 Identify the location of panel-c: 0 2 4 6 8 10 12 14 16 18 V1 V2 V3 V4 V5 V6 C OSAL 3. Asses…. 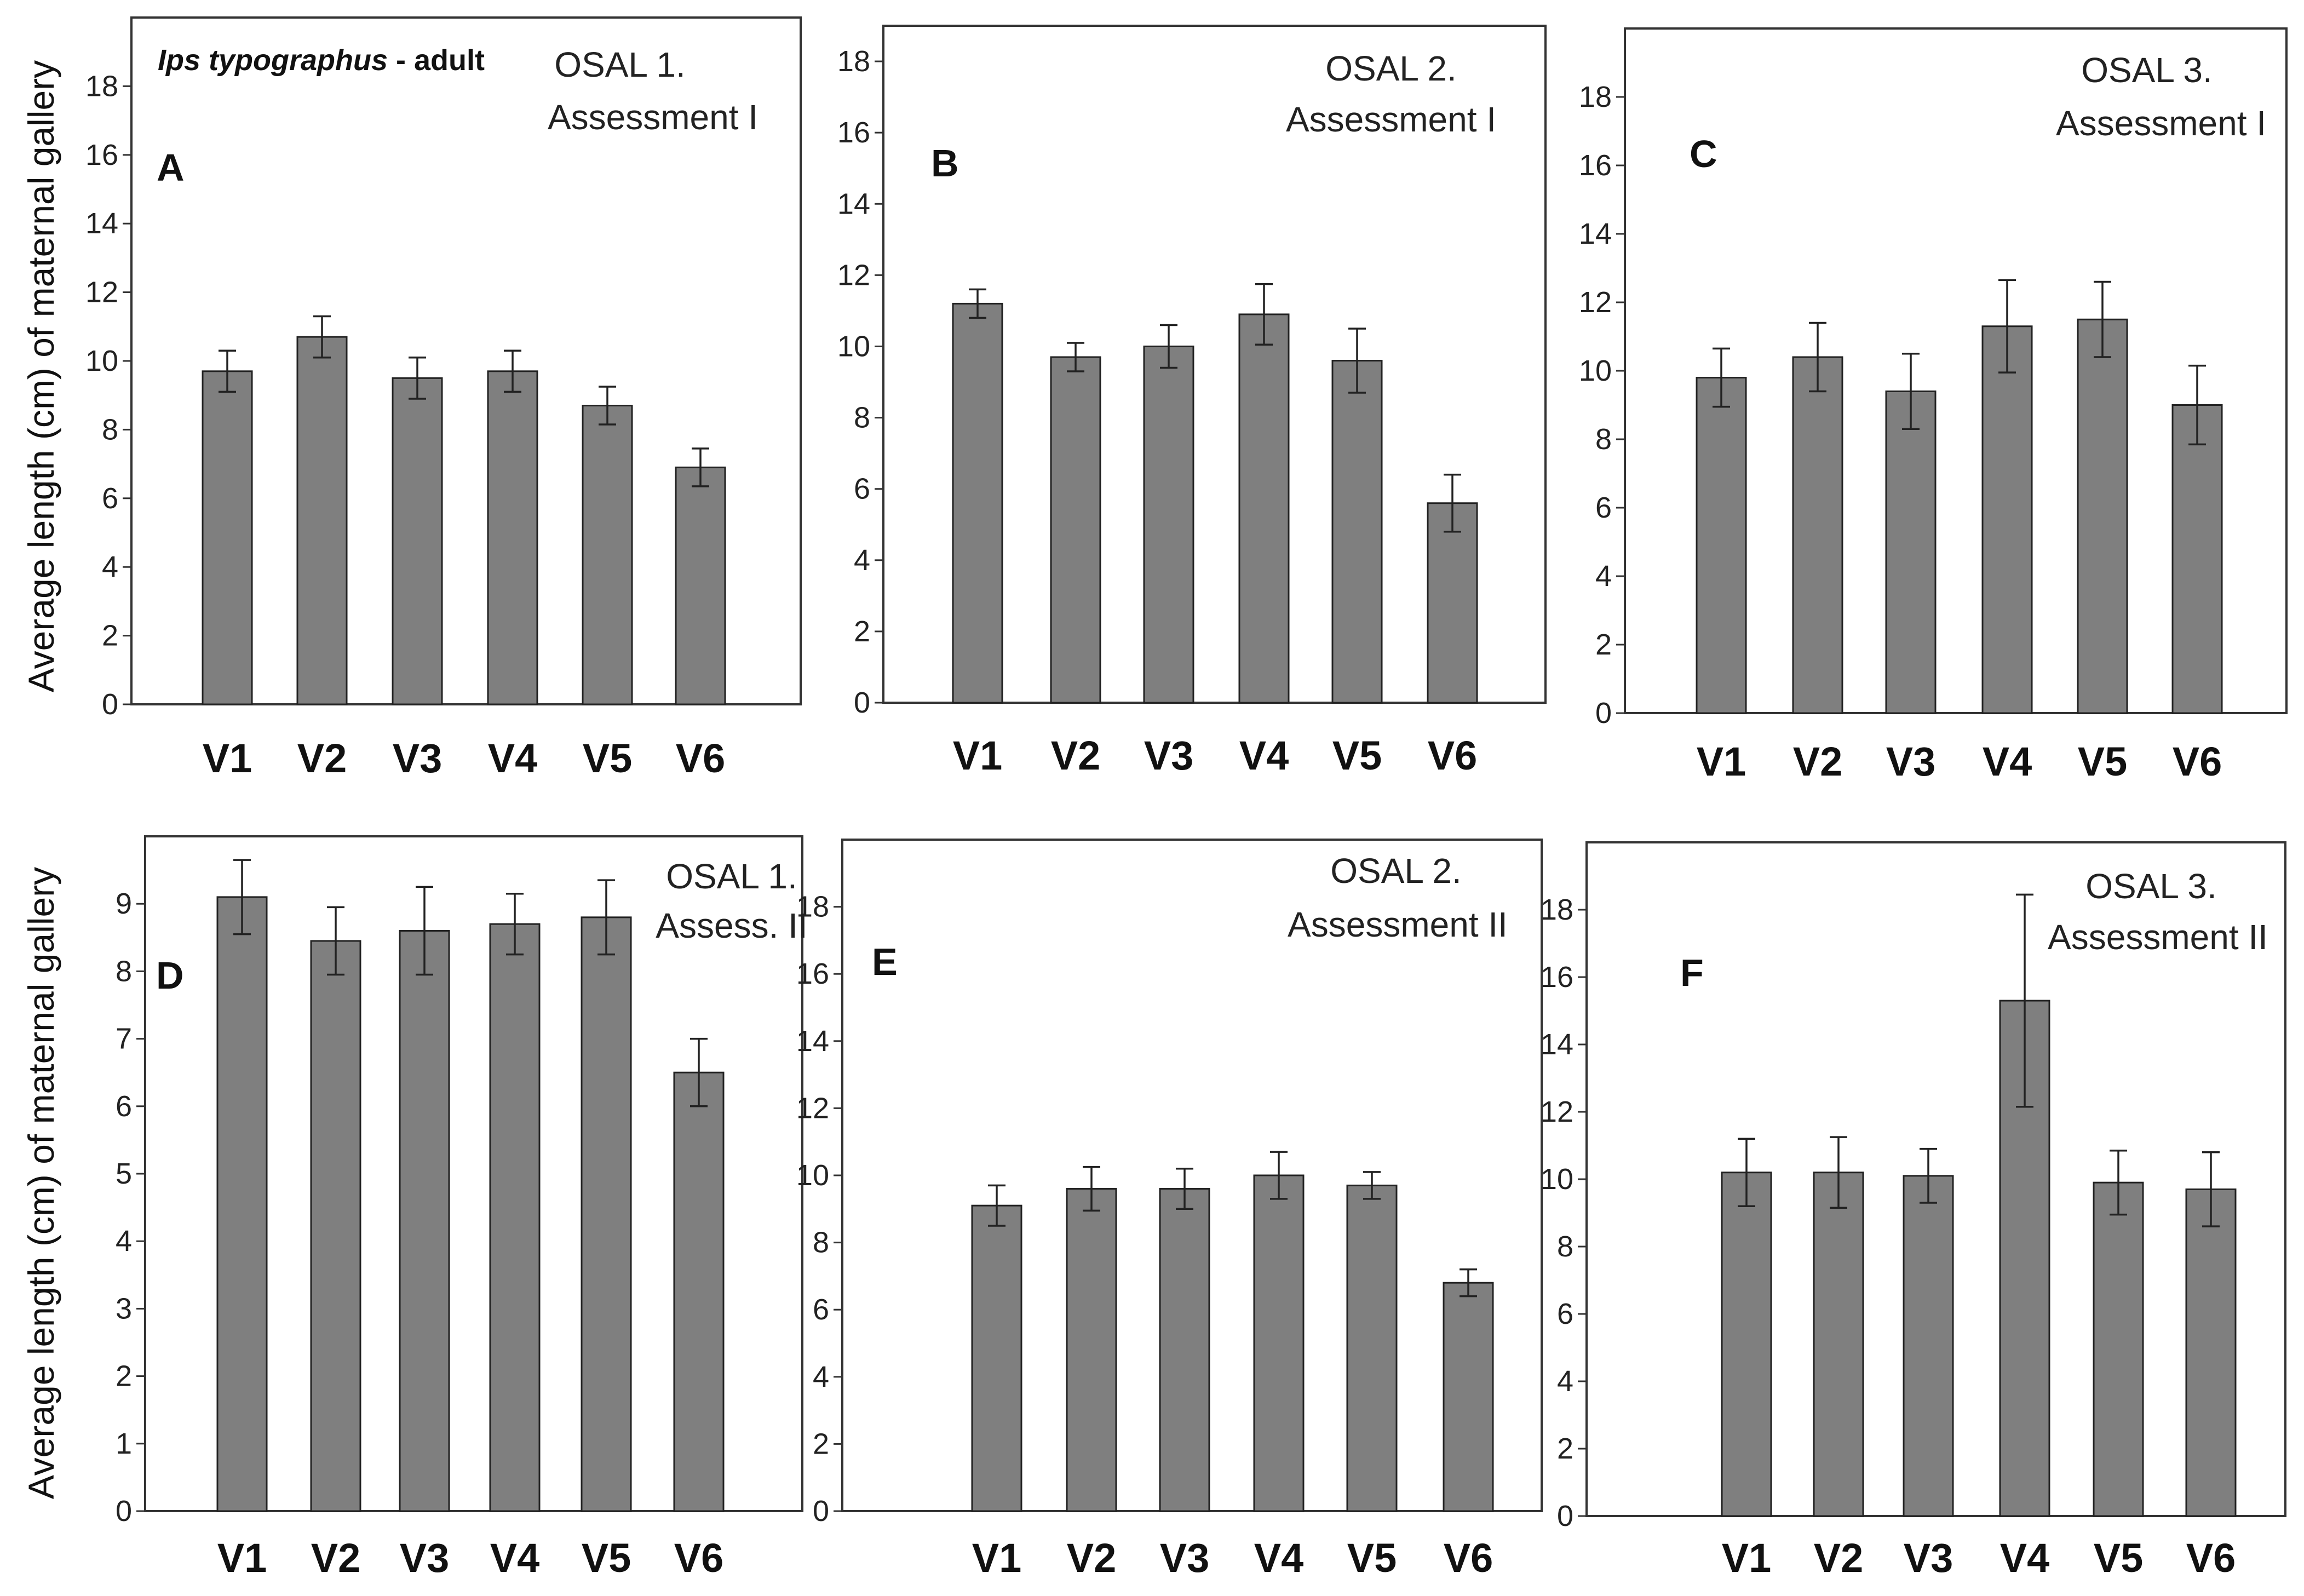
(1933, 405).